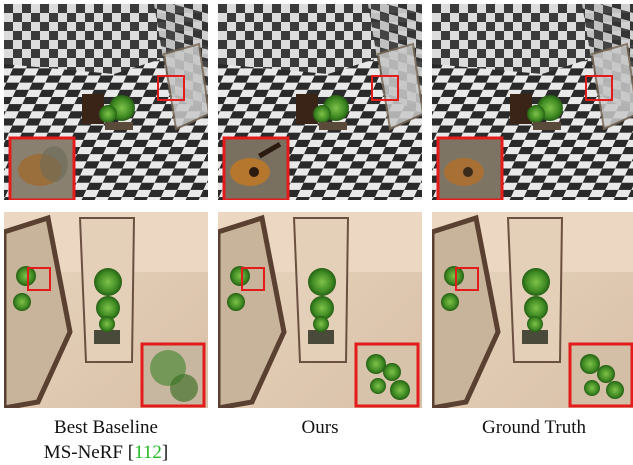 The image size is (633, 465). Describe the element at coordinates (106, 310) in the screenshot. I see `panel-baseline-bonsai` at that location.